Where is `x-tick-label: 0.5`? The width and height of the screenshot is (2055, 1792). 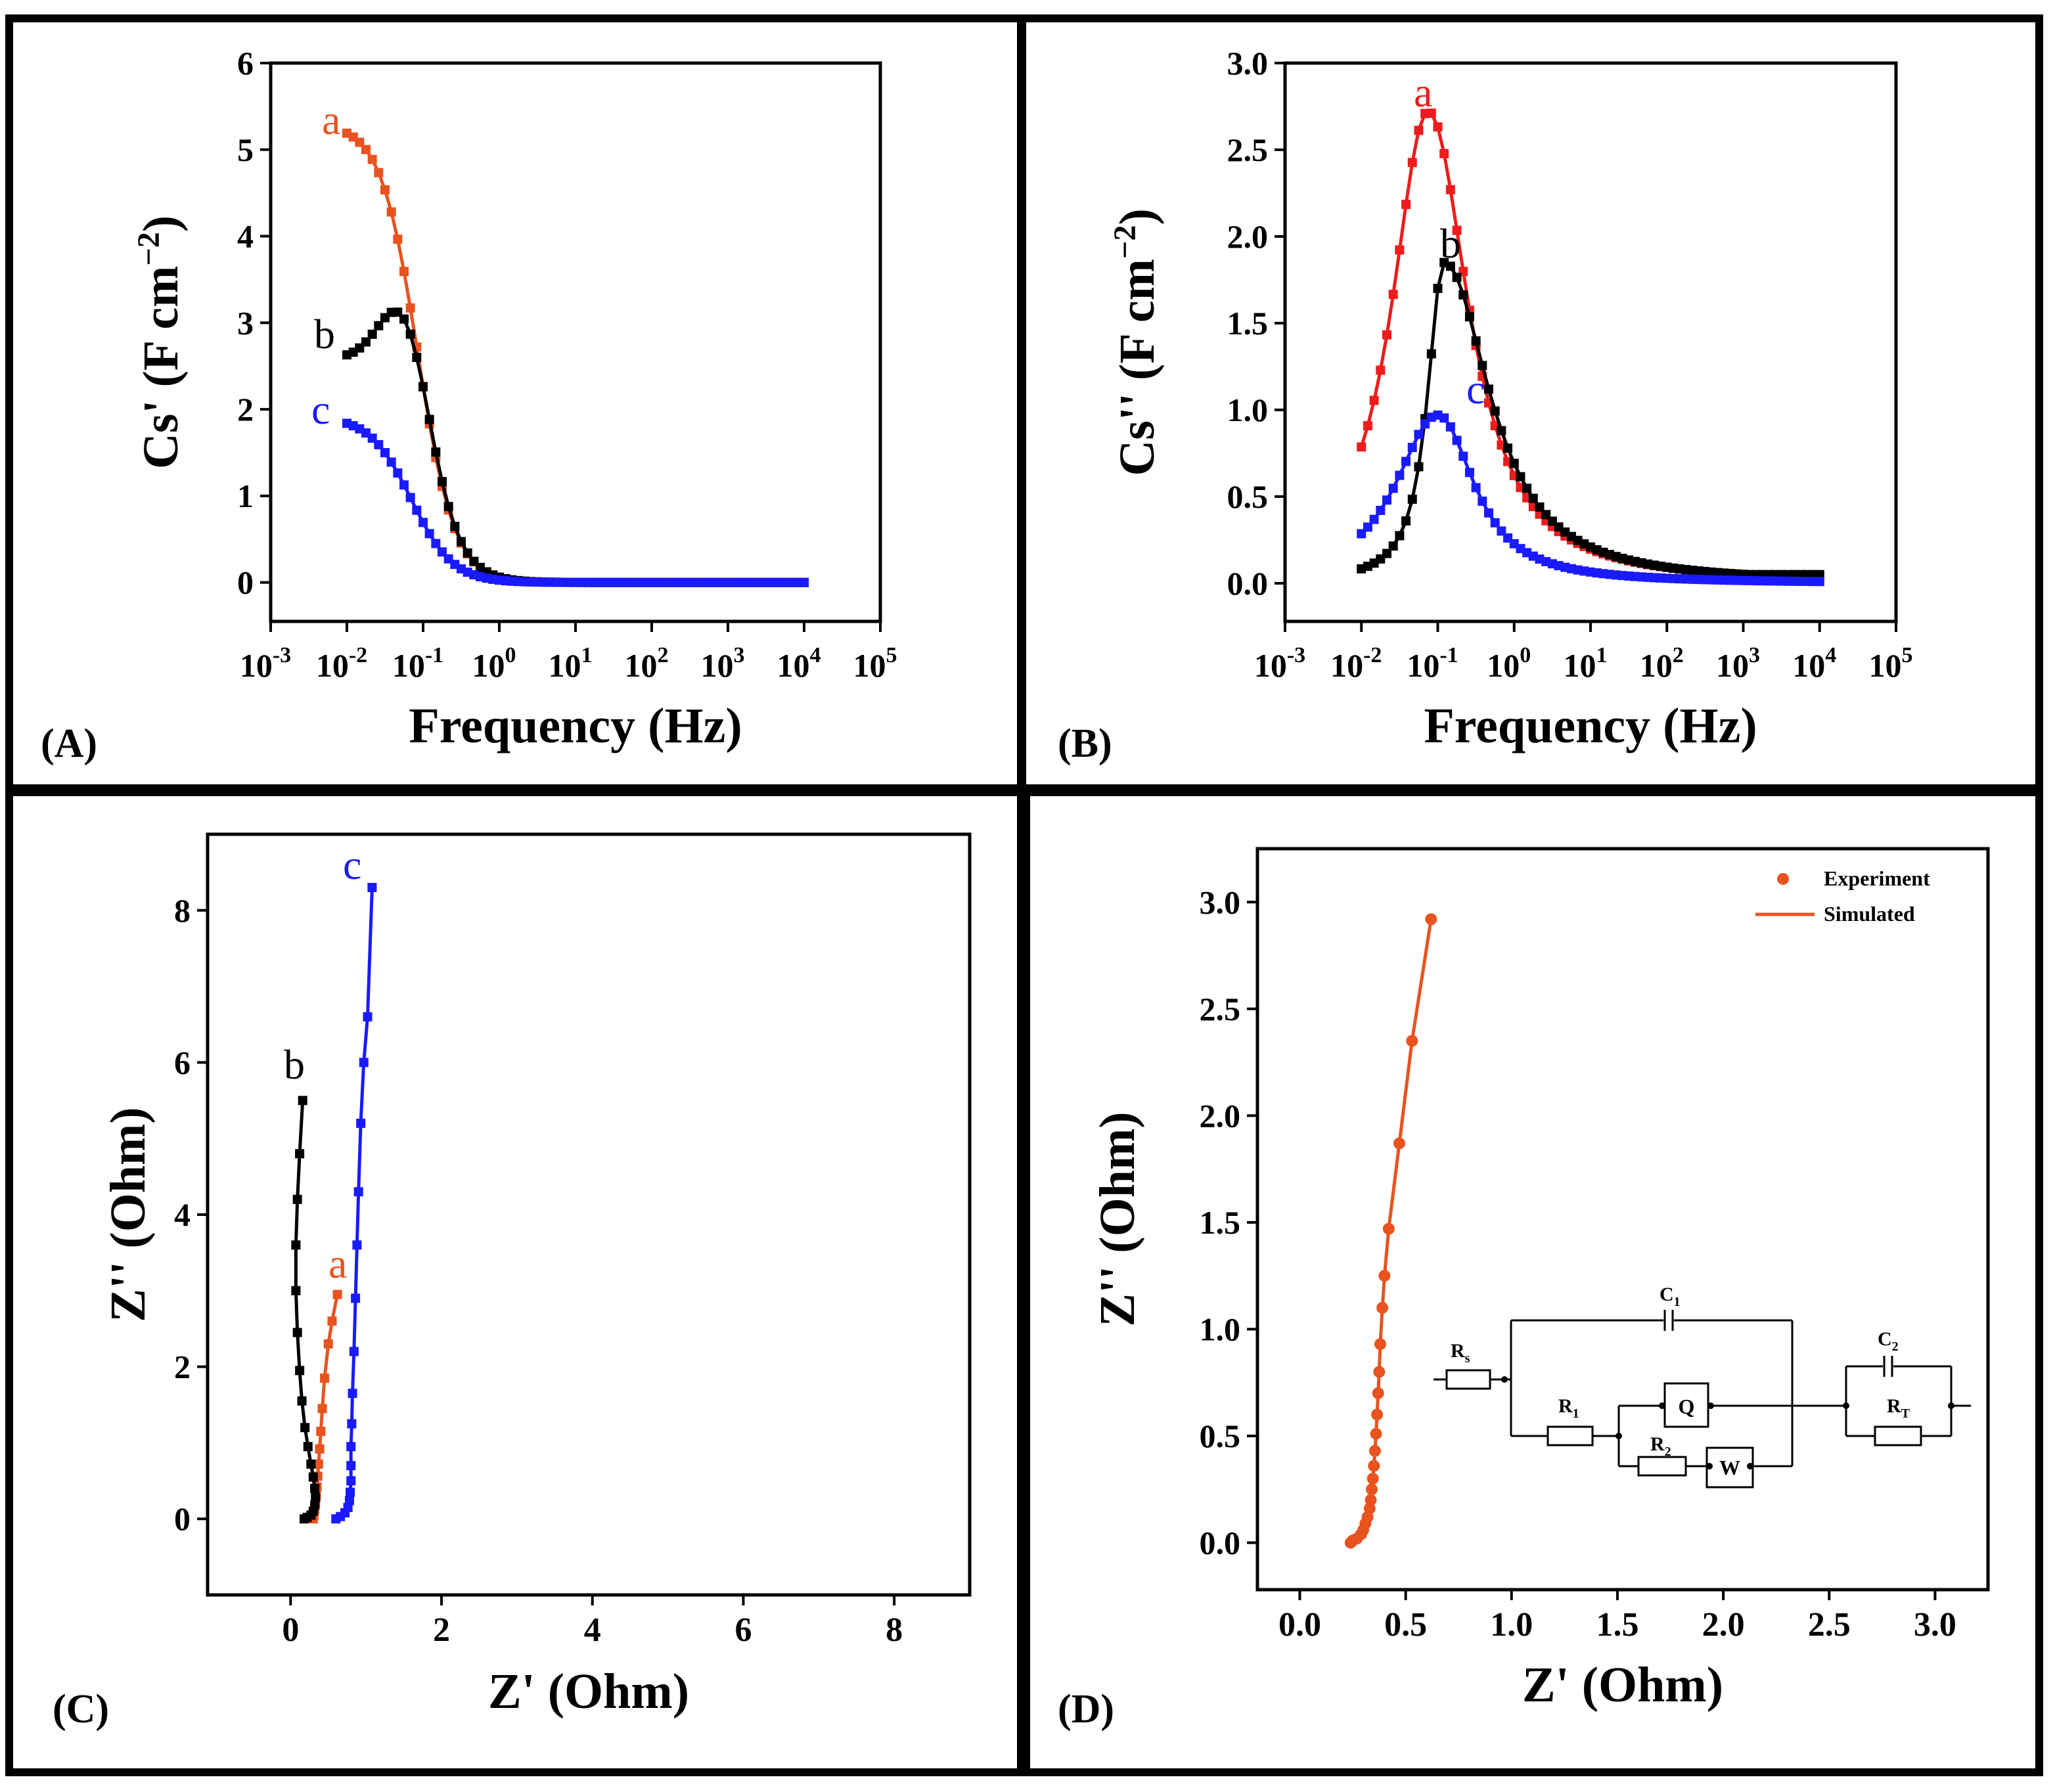
x-tick-label: 0.5 is located at coordinates (1406, 1625).